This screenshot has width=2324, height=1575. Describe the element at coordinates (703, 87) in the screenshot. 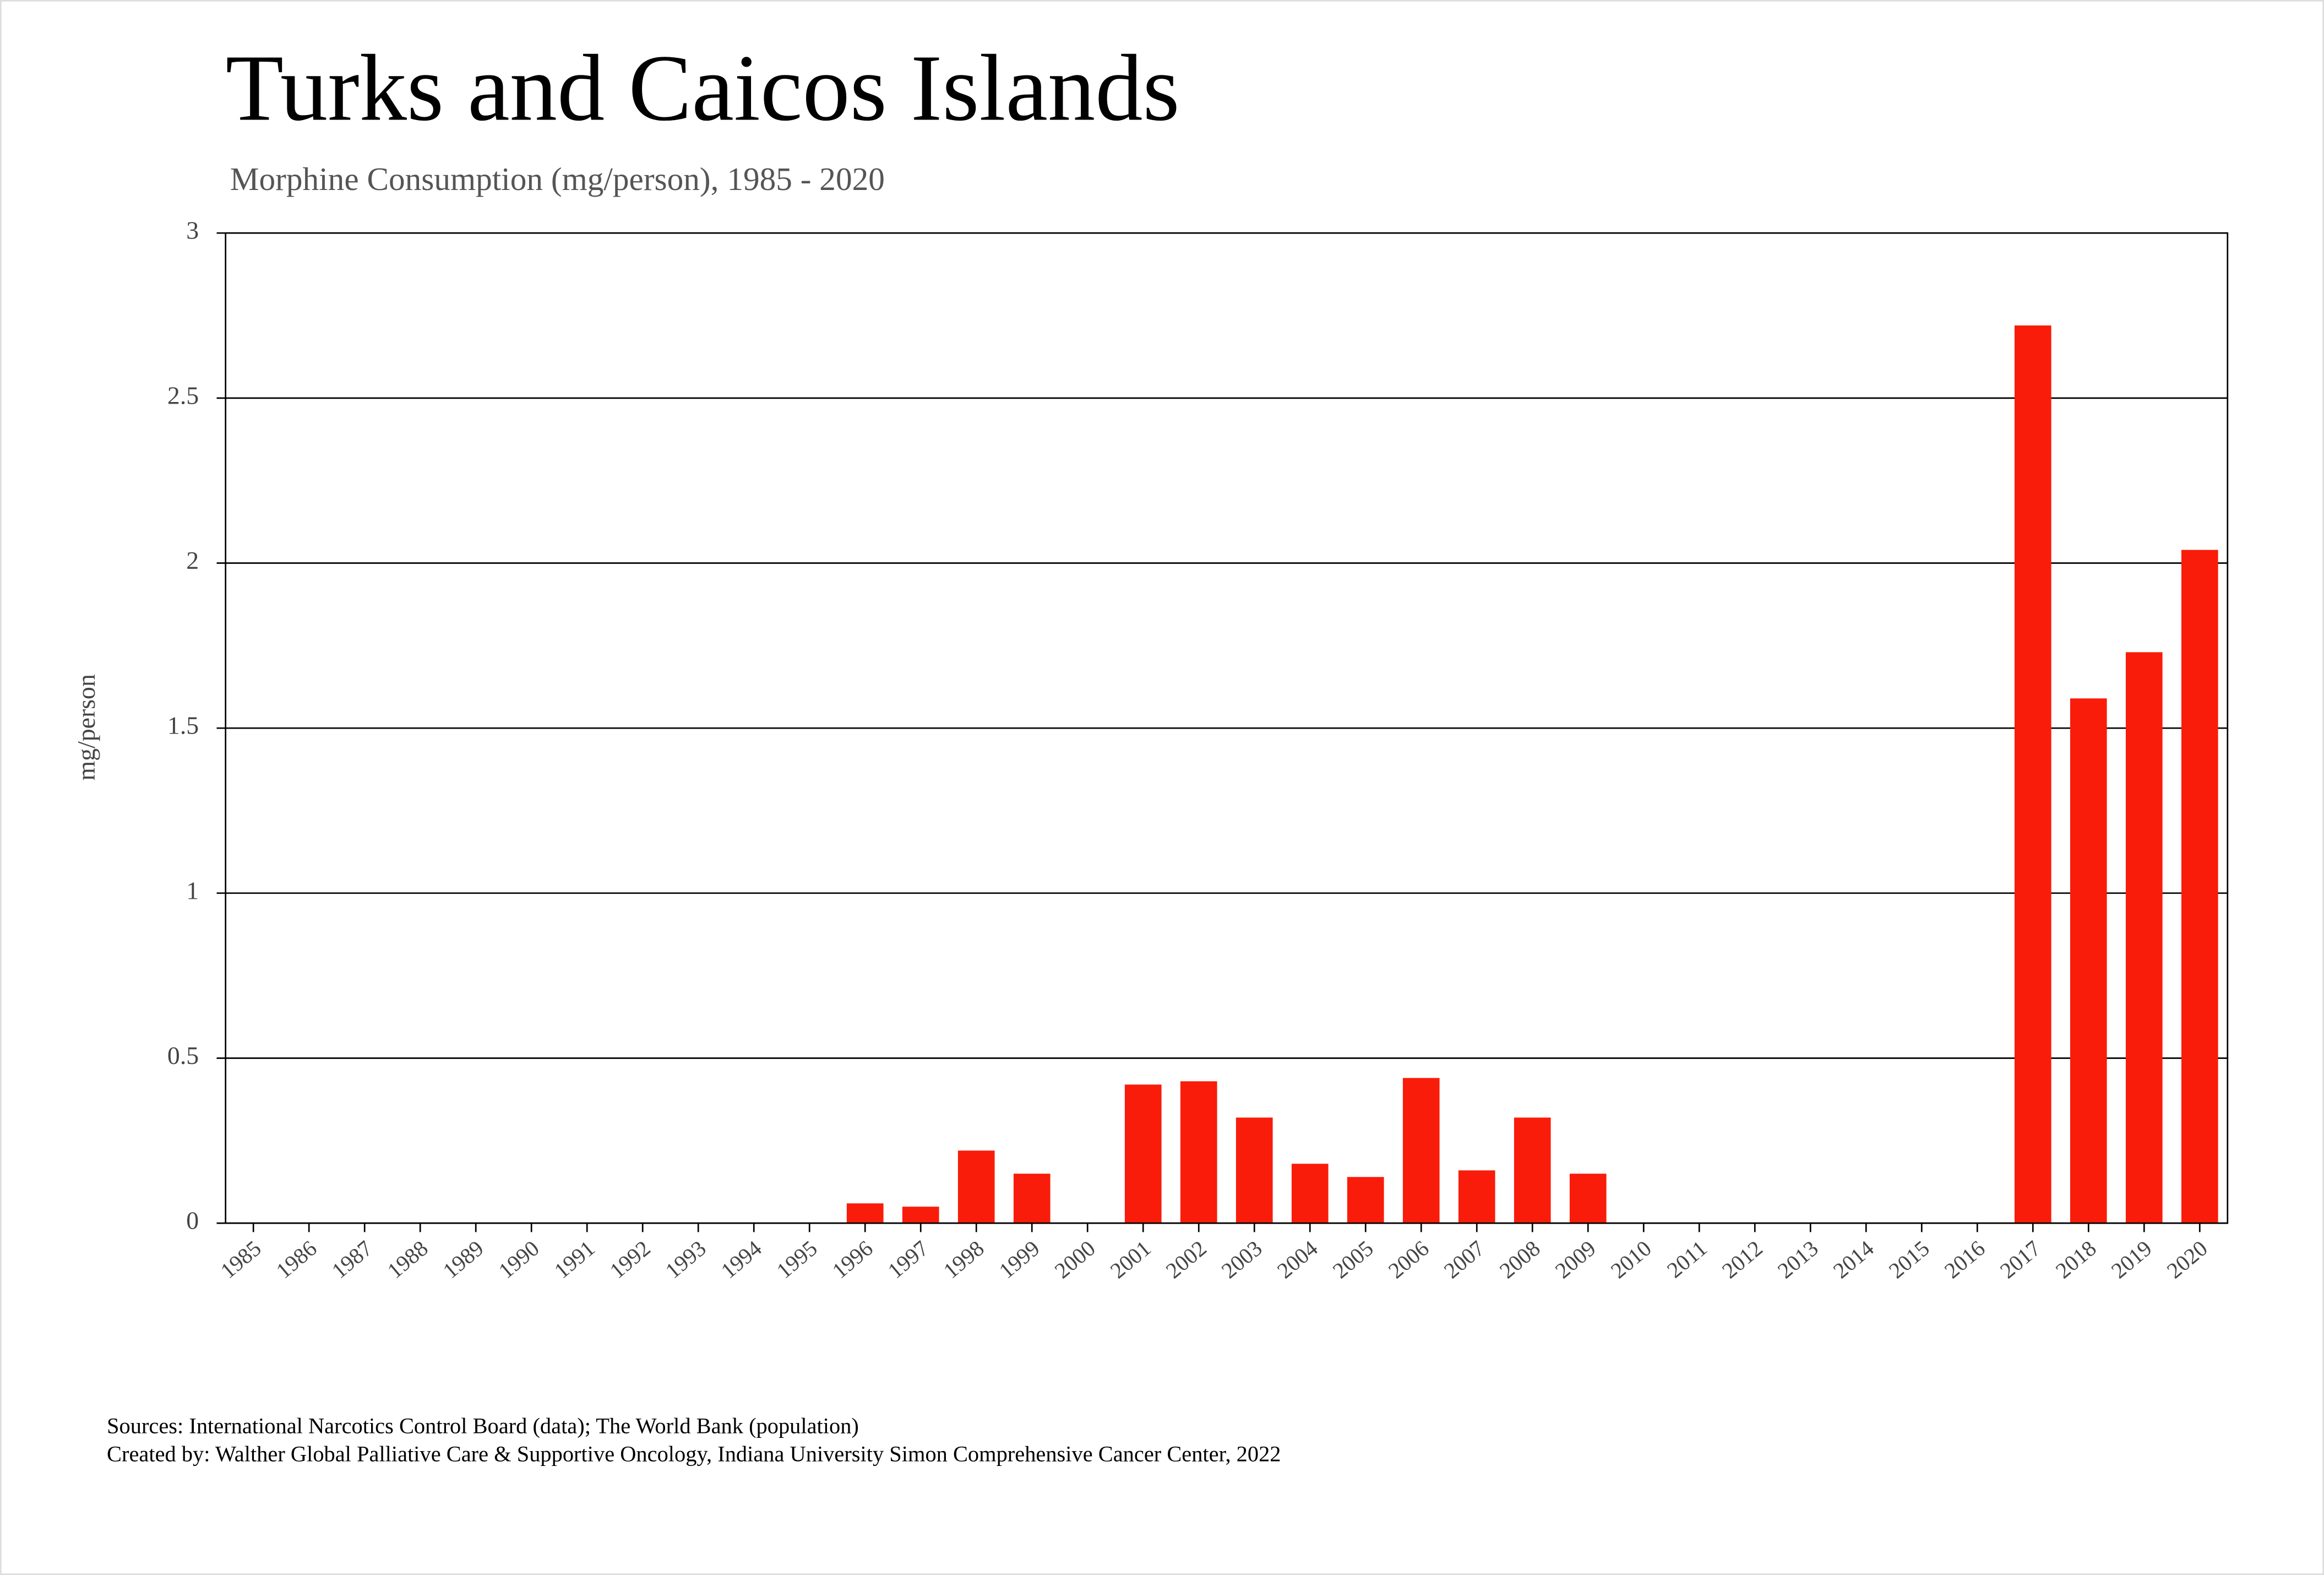

I see `chart-title: Turks and Caicos Islands` at that location.